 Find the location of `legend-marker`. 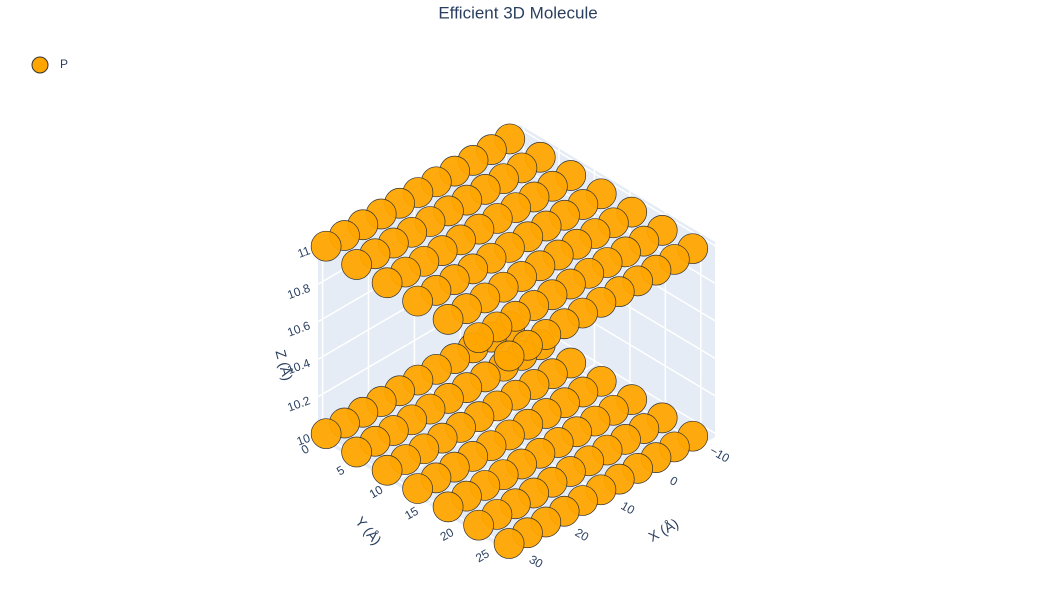

legend-marker is located at coordinates (40, 65).